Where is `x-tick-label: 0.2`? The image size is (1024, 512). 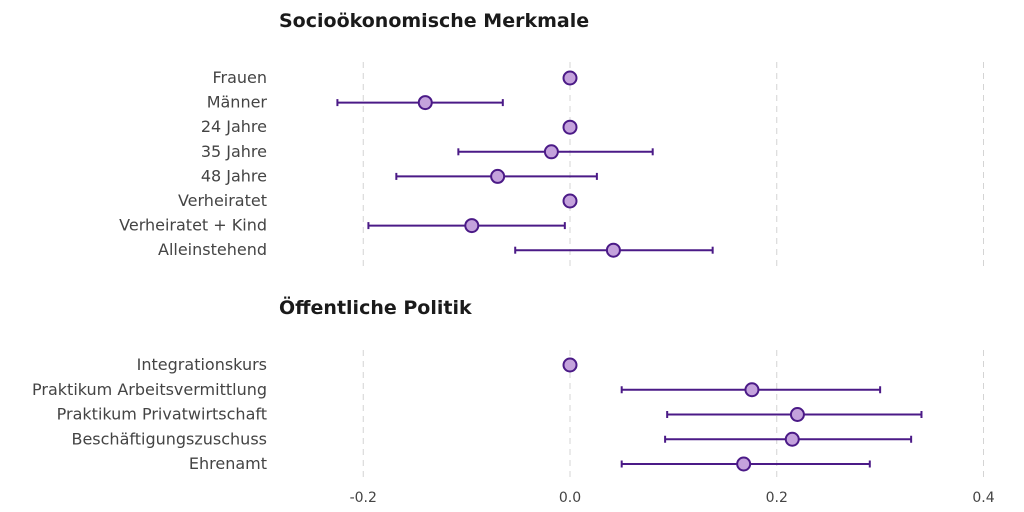
x-tick-label: 0.2 is located at coordinates (777, 498).